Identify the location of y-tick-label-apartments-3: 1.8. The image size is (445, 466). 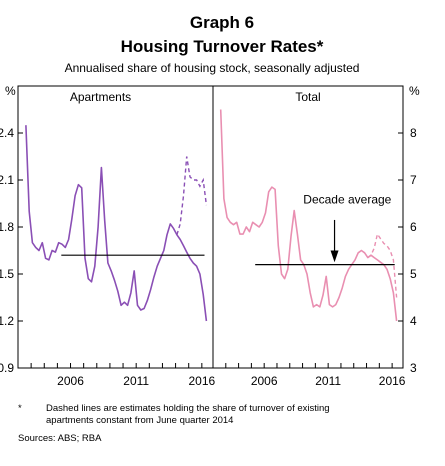
(7, 227).